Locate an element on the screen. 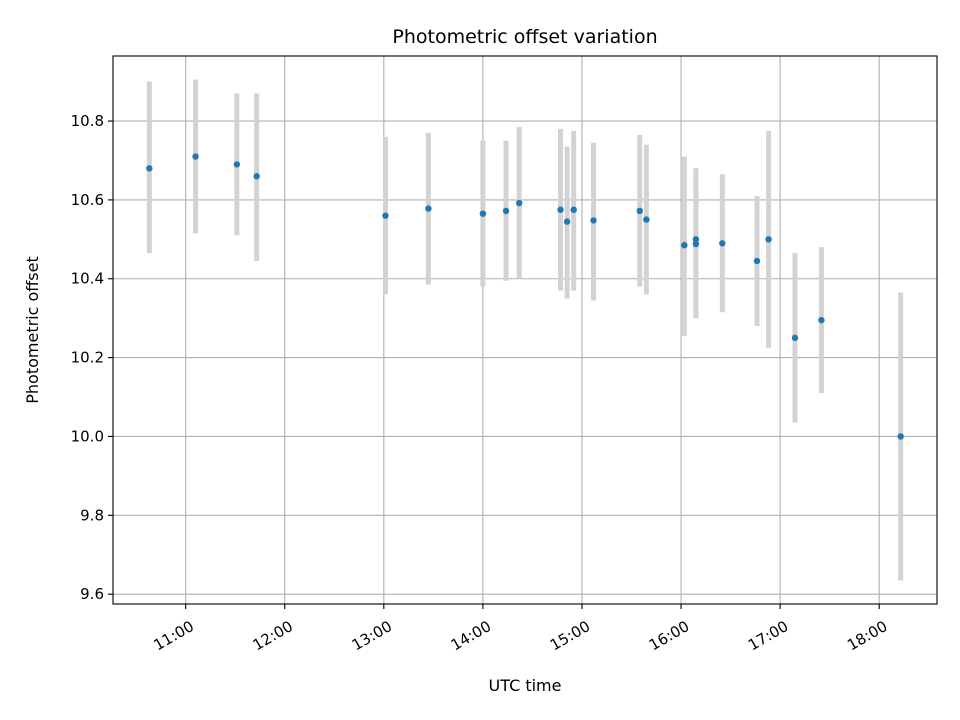  y-tick-label: 10.8 is located at coordinates (87, 121).